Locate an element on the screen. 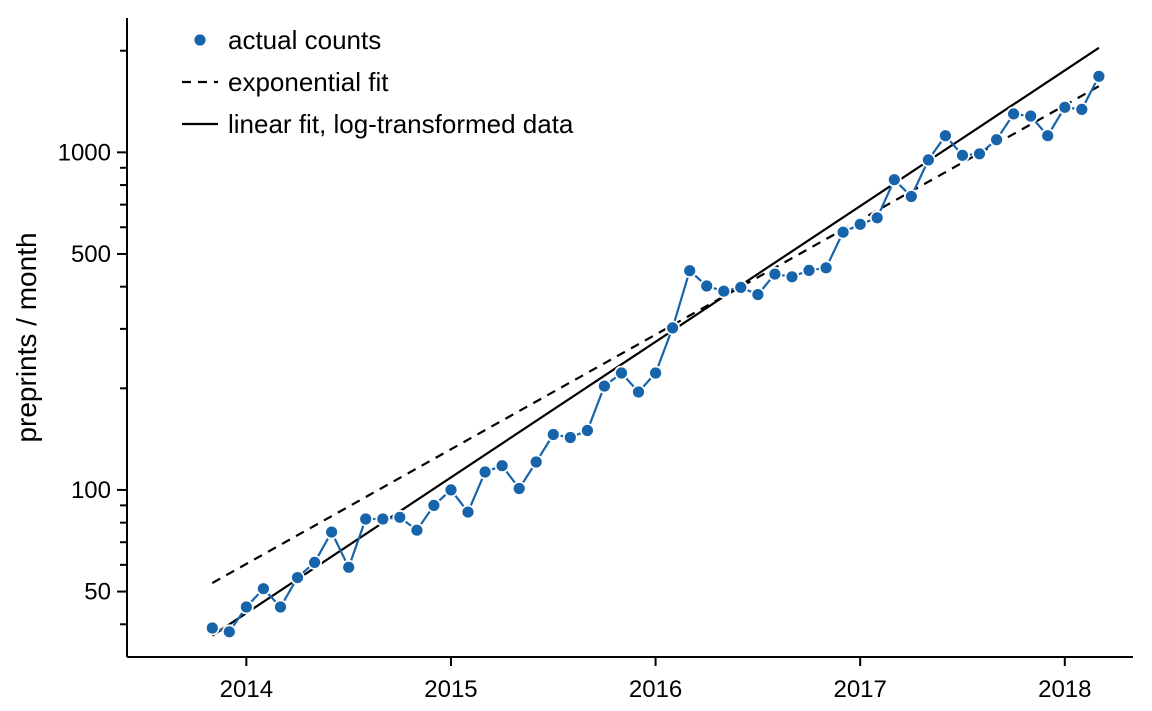 This screenshot has height=711, width=1152. legend-label-actual-counts: actual counts is located at coordinates (304, 40).